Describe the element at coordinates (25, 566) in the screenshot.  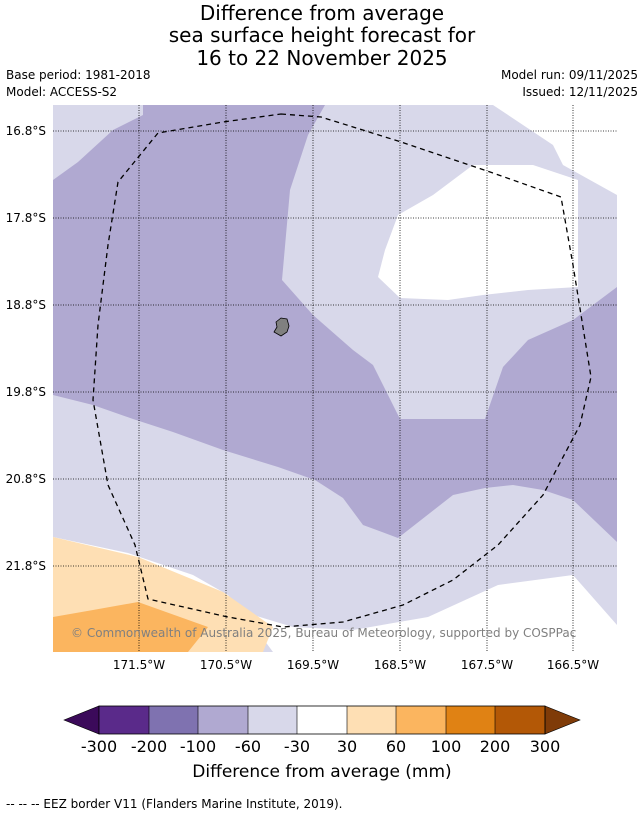
I see `lat-label-21.8: 21.8°S` at that location.